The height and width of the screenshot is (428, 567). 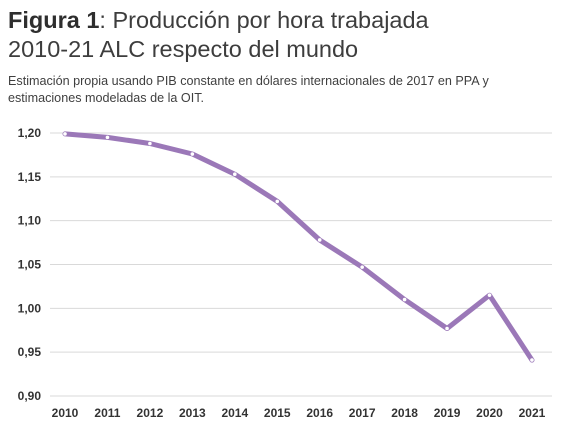 What do you see at coordinates (319, 413) in the screenshot?
I see `x-tick-label: 2016` at bounding box center [319, 413].